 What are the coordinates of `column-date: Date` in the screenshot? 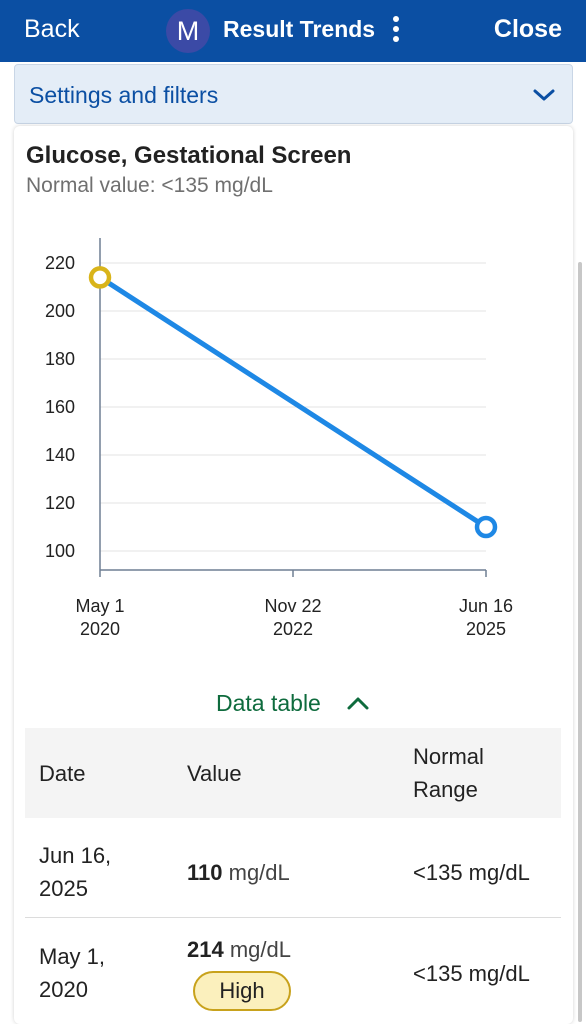 It's located at (62, 773).